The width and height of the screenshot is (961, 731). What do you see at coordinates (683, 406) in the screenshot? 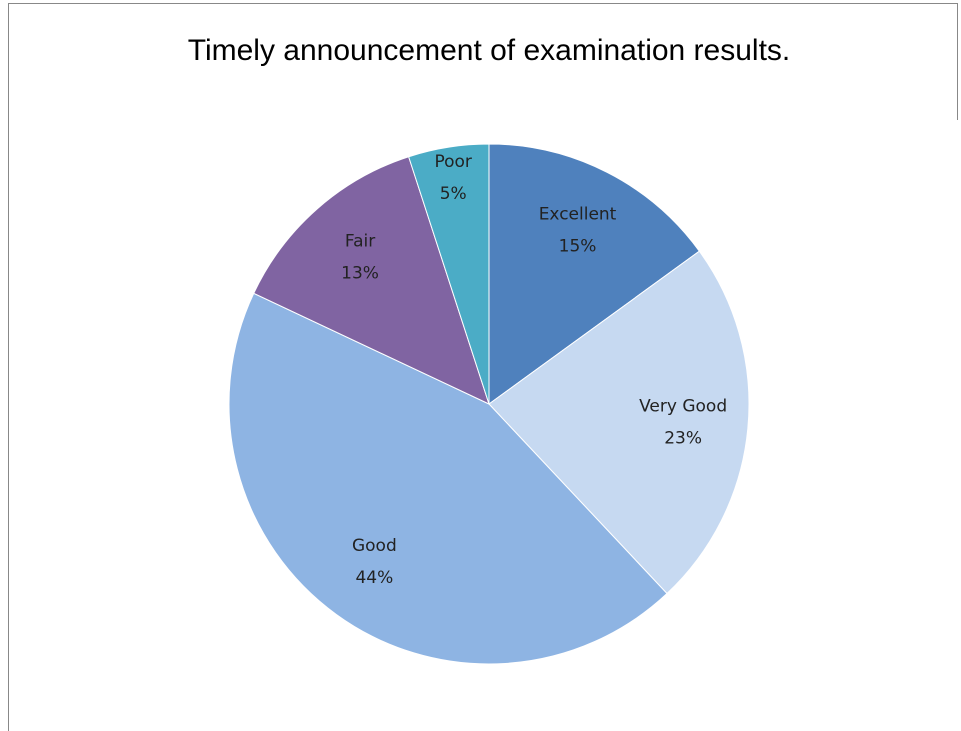
I see `slice-category-label: Very Good` at bounding box center [683, 406].